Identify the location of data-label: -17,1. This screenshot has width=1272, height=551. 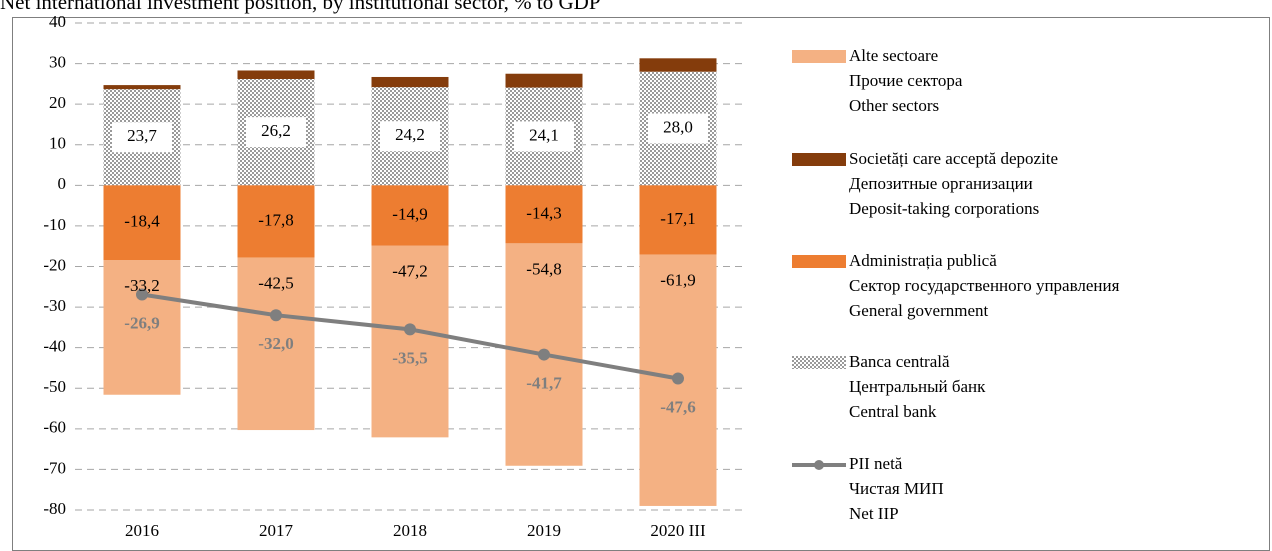
(677, 218).